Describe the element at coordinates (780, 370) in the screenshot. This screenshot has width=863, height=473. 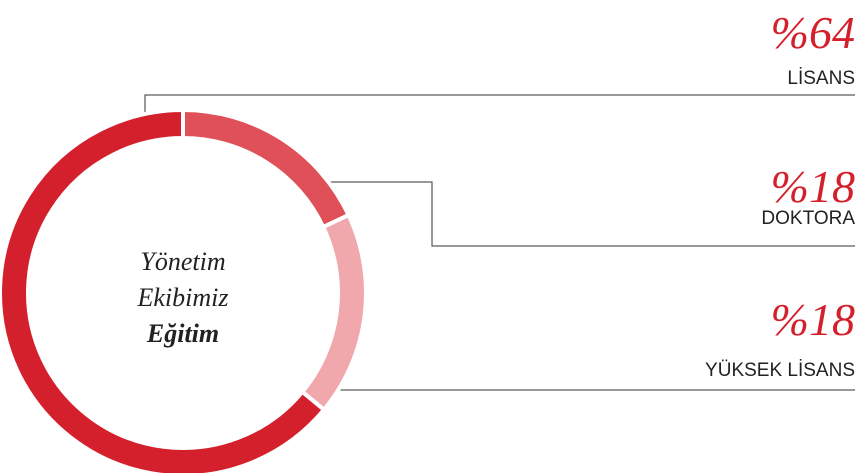
I see `category-label: YÜKSEK LİSANS` at that location.